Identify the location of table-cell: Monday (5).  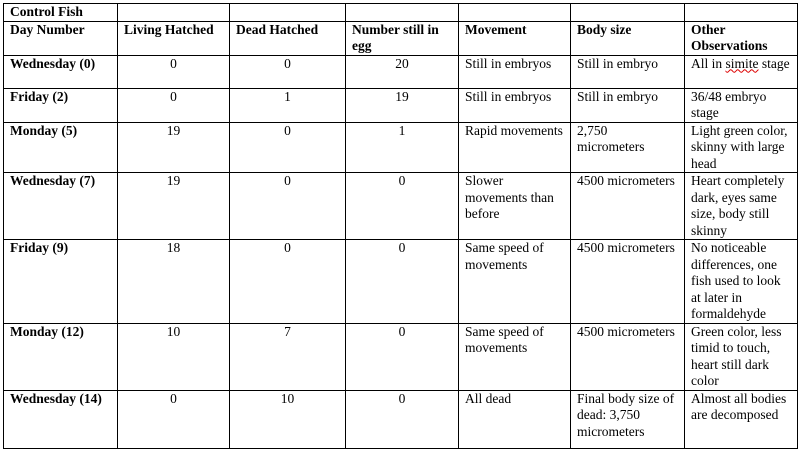
(60, 147).